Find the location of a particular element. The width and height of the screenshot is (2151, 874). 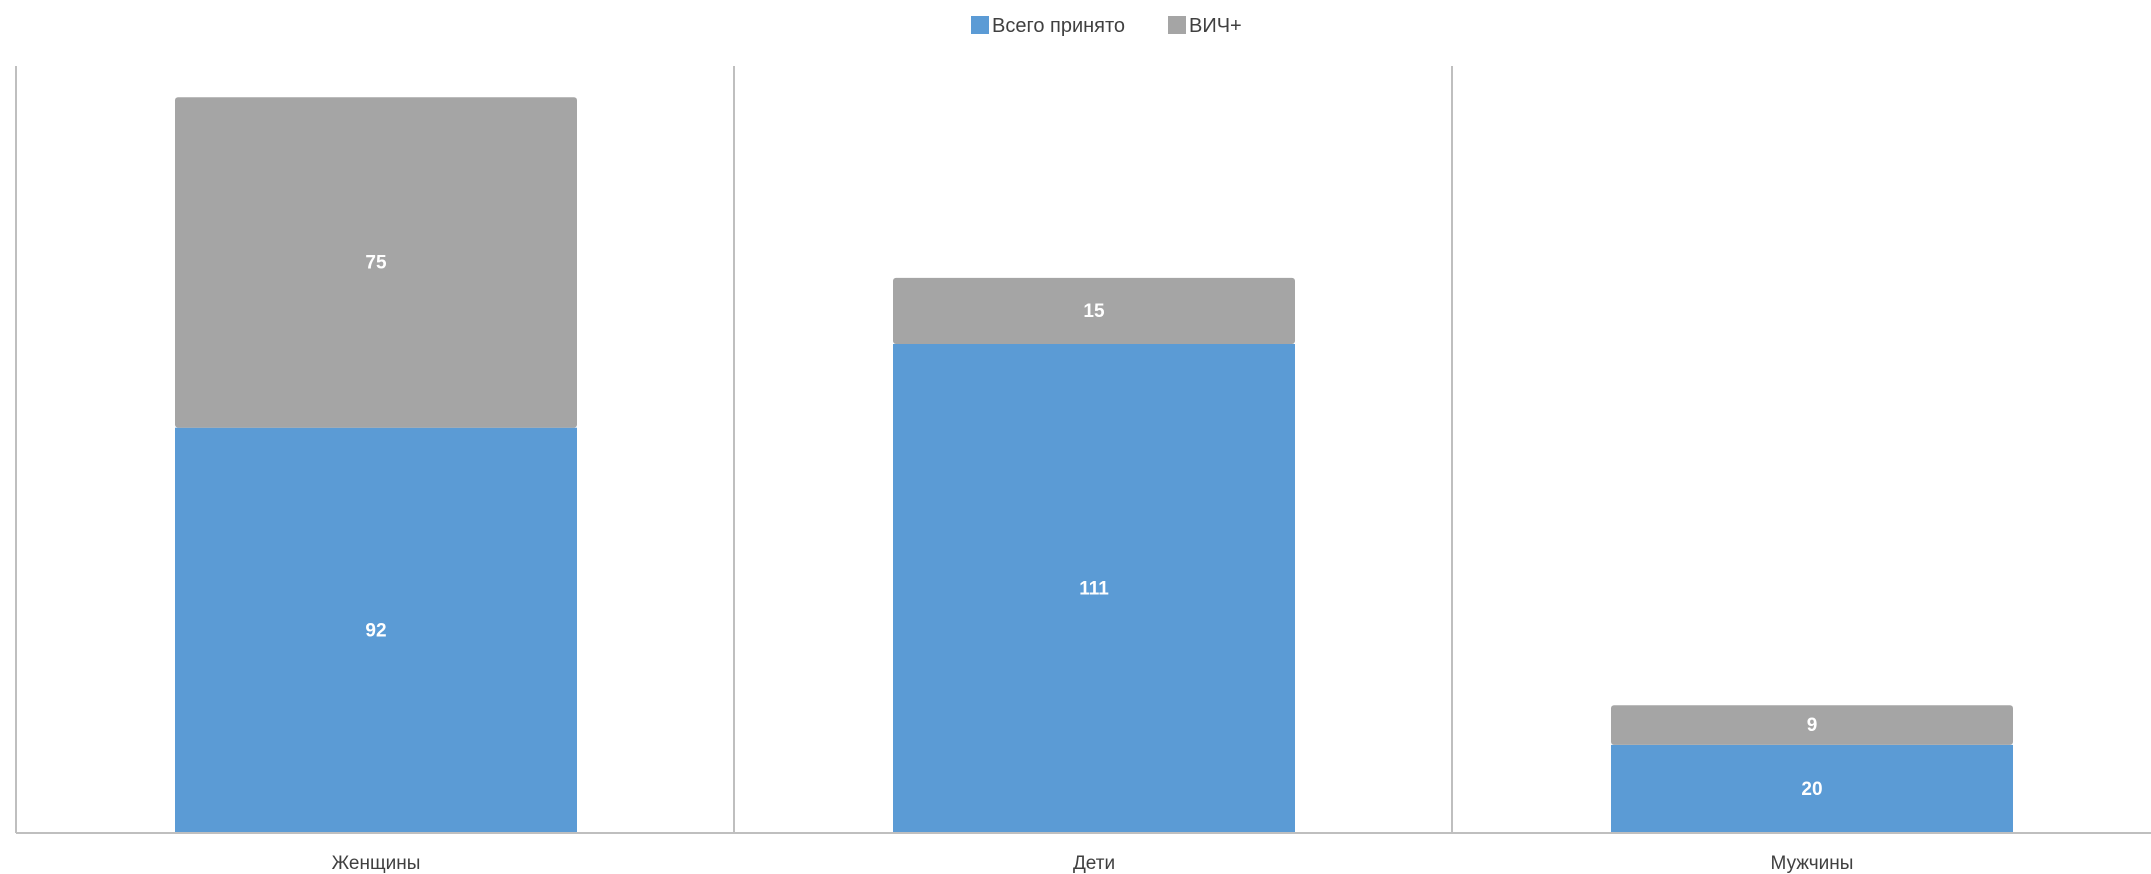

data-label: 20 is located at coordinates (1811, 789).